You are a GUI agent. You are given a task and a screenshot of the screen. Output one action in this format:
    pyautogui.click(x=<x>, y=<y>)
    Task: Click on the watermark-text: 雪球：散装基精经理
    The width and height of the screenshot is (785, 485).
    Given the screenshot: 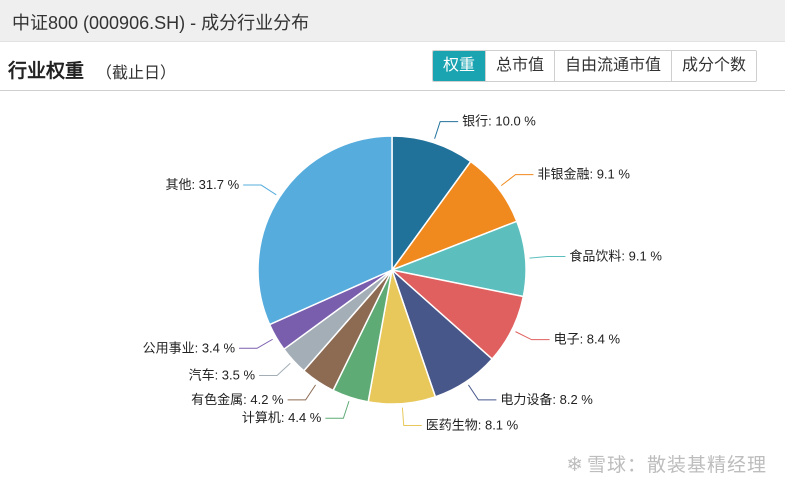 What is the action you would take?
    pyautogui.click(x=676, y=465)
    